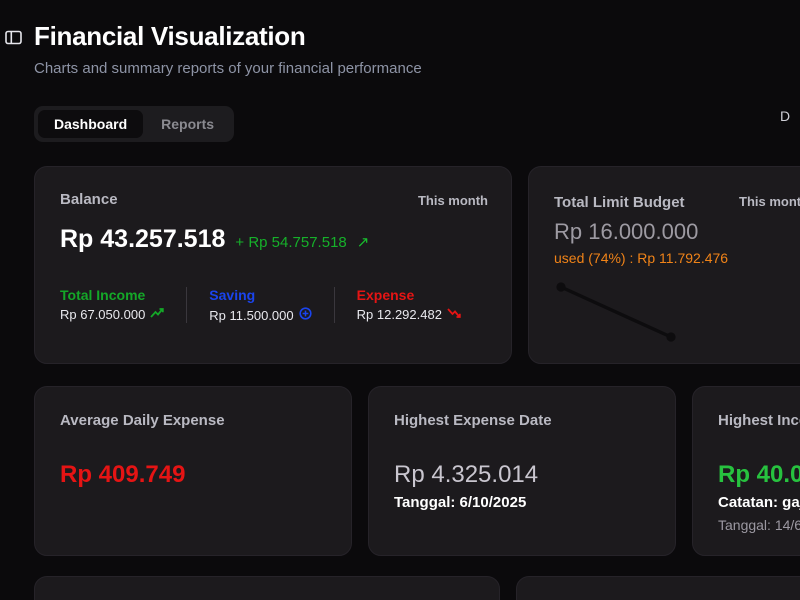 Image resolution: width=800 pixels, height=600 pixels. What do you see at coordinates (103, 295) in the screenshot?
I see `stat-total-income-label: Total Income` at bounding box center [103, 295].